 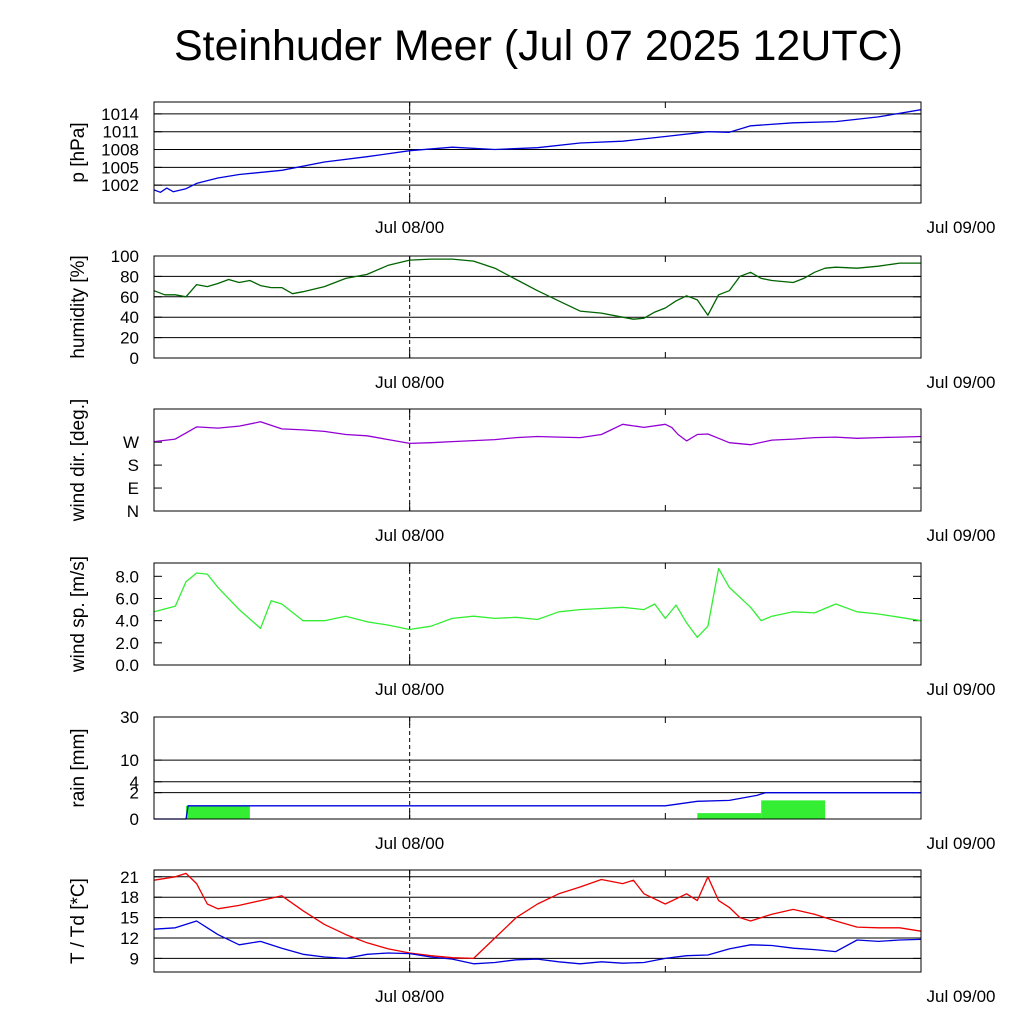 What do you see at coordinates (120, 132) in the screenshot?
I see `y-tick-label: 1011` at bounding box center [120, 132].